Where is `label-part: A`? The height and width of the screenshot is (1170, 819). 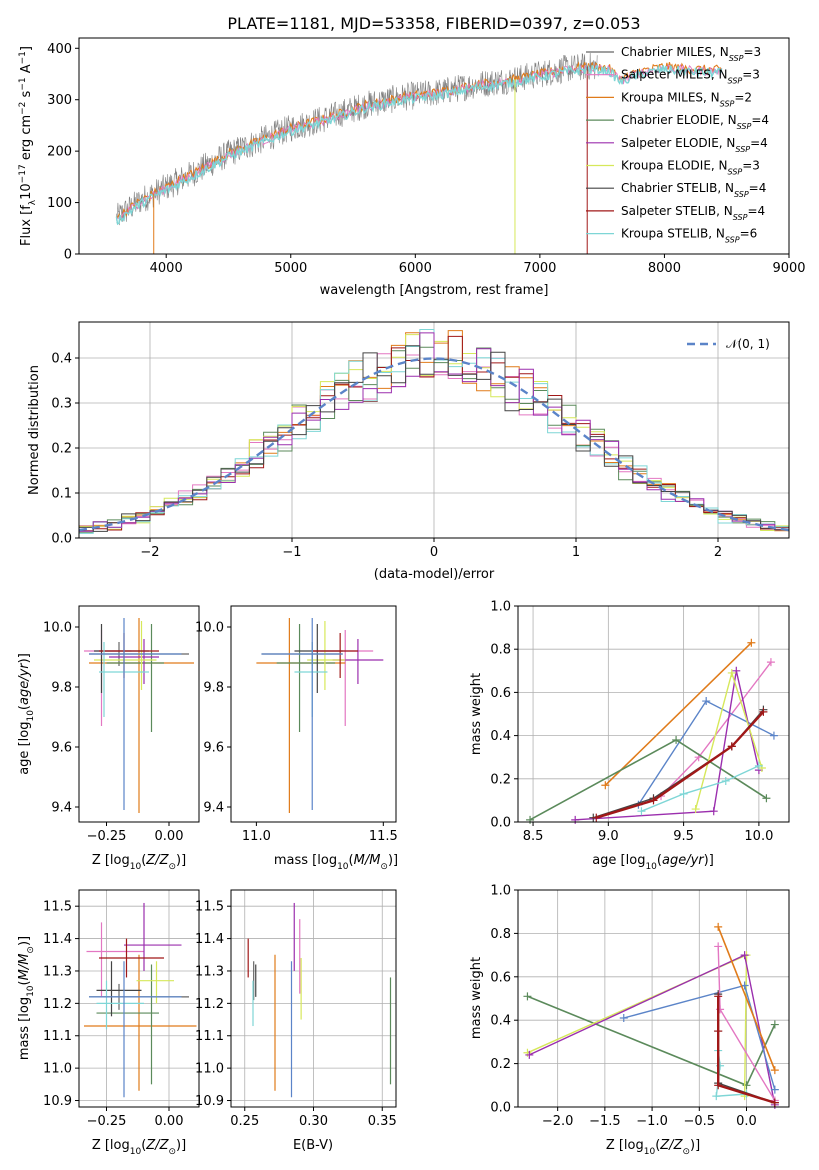
label-part: A is located at coordinates (26, 70).